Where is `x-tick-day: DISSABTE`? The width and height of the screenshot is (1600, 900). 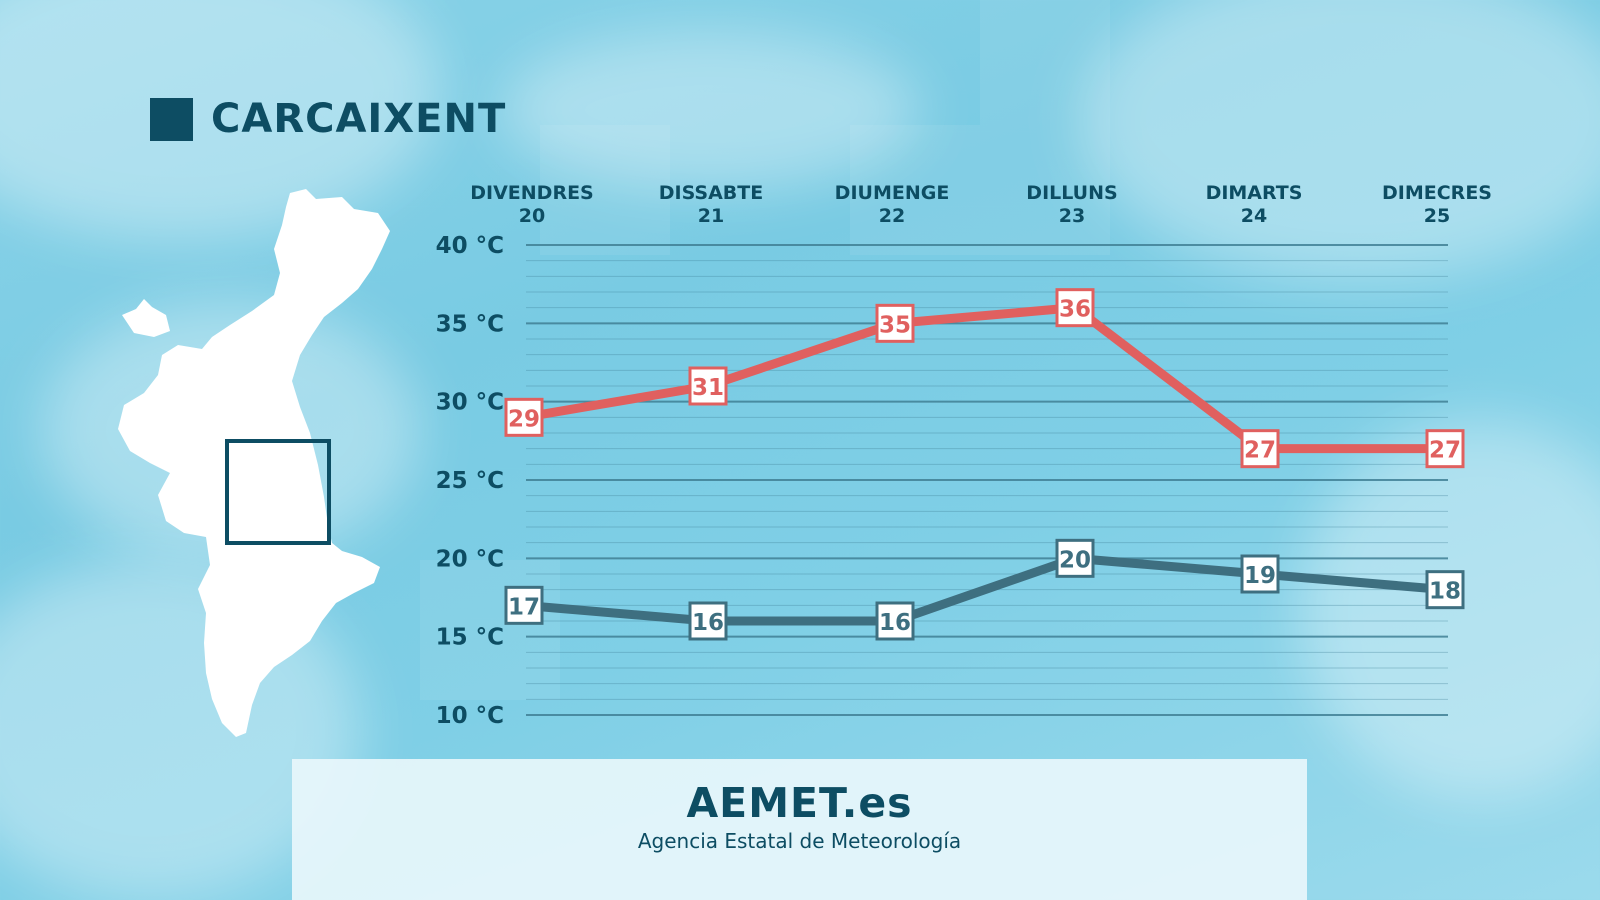
x-tick-day: DISSABTE is located at coordinates (711, 193).